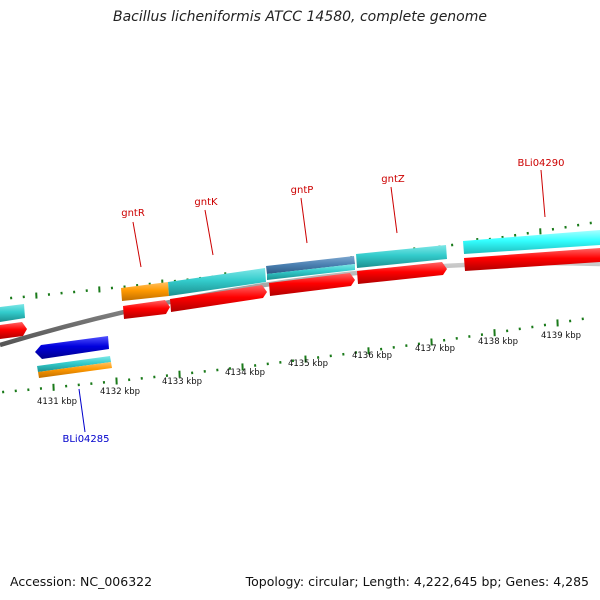  Describe the element at coordinates (498, 342) in the screenshot. I see `scale-label: 4138 kbp` at that location.